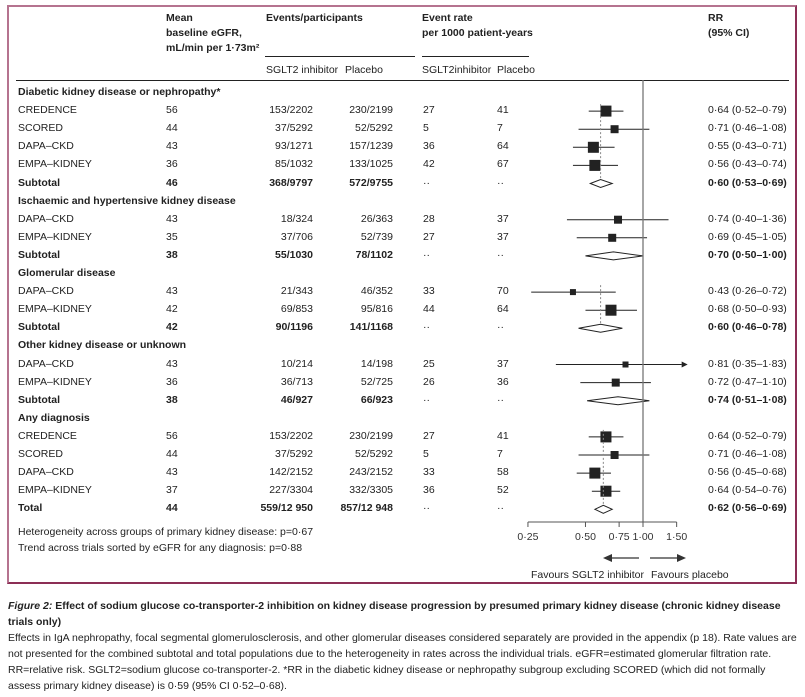 This screenshot has width=805, height=697. What do you see at coordinates (684, 364) in the screenshot?
I see `ci-arrow-icon` at bounding box center [684, 364].